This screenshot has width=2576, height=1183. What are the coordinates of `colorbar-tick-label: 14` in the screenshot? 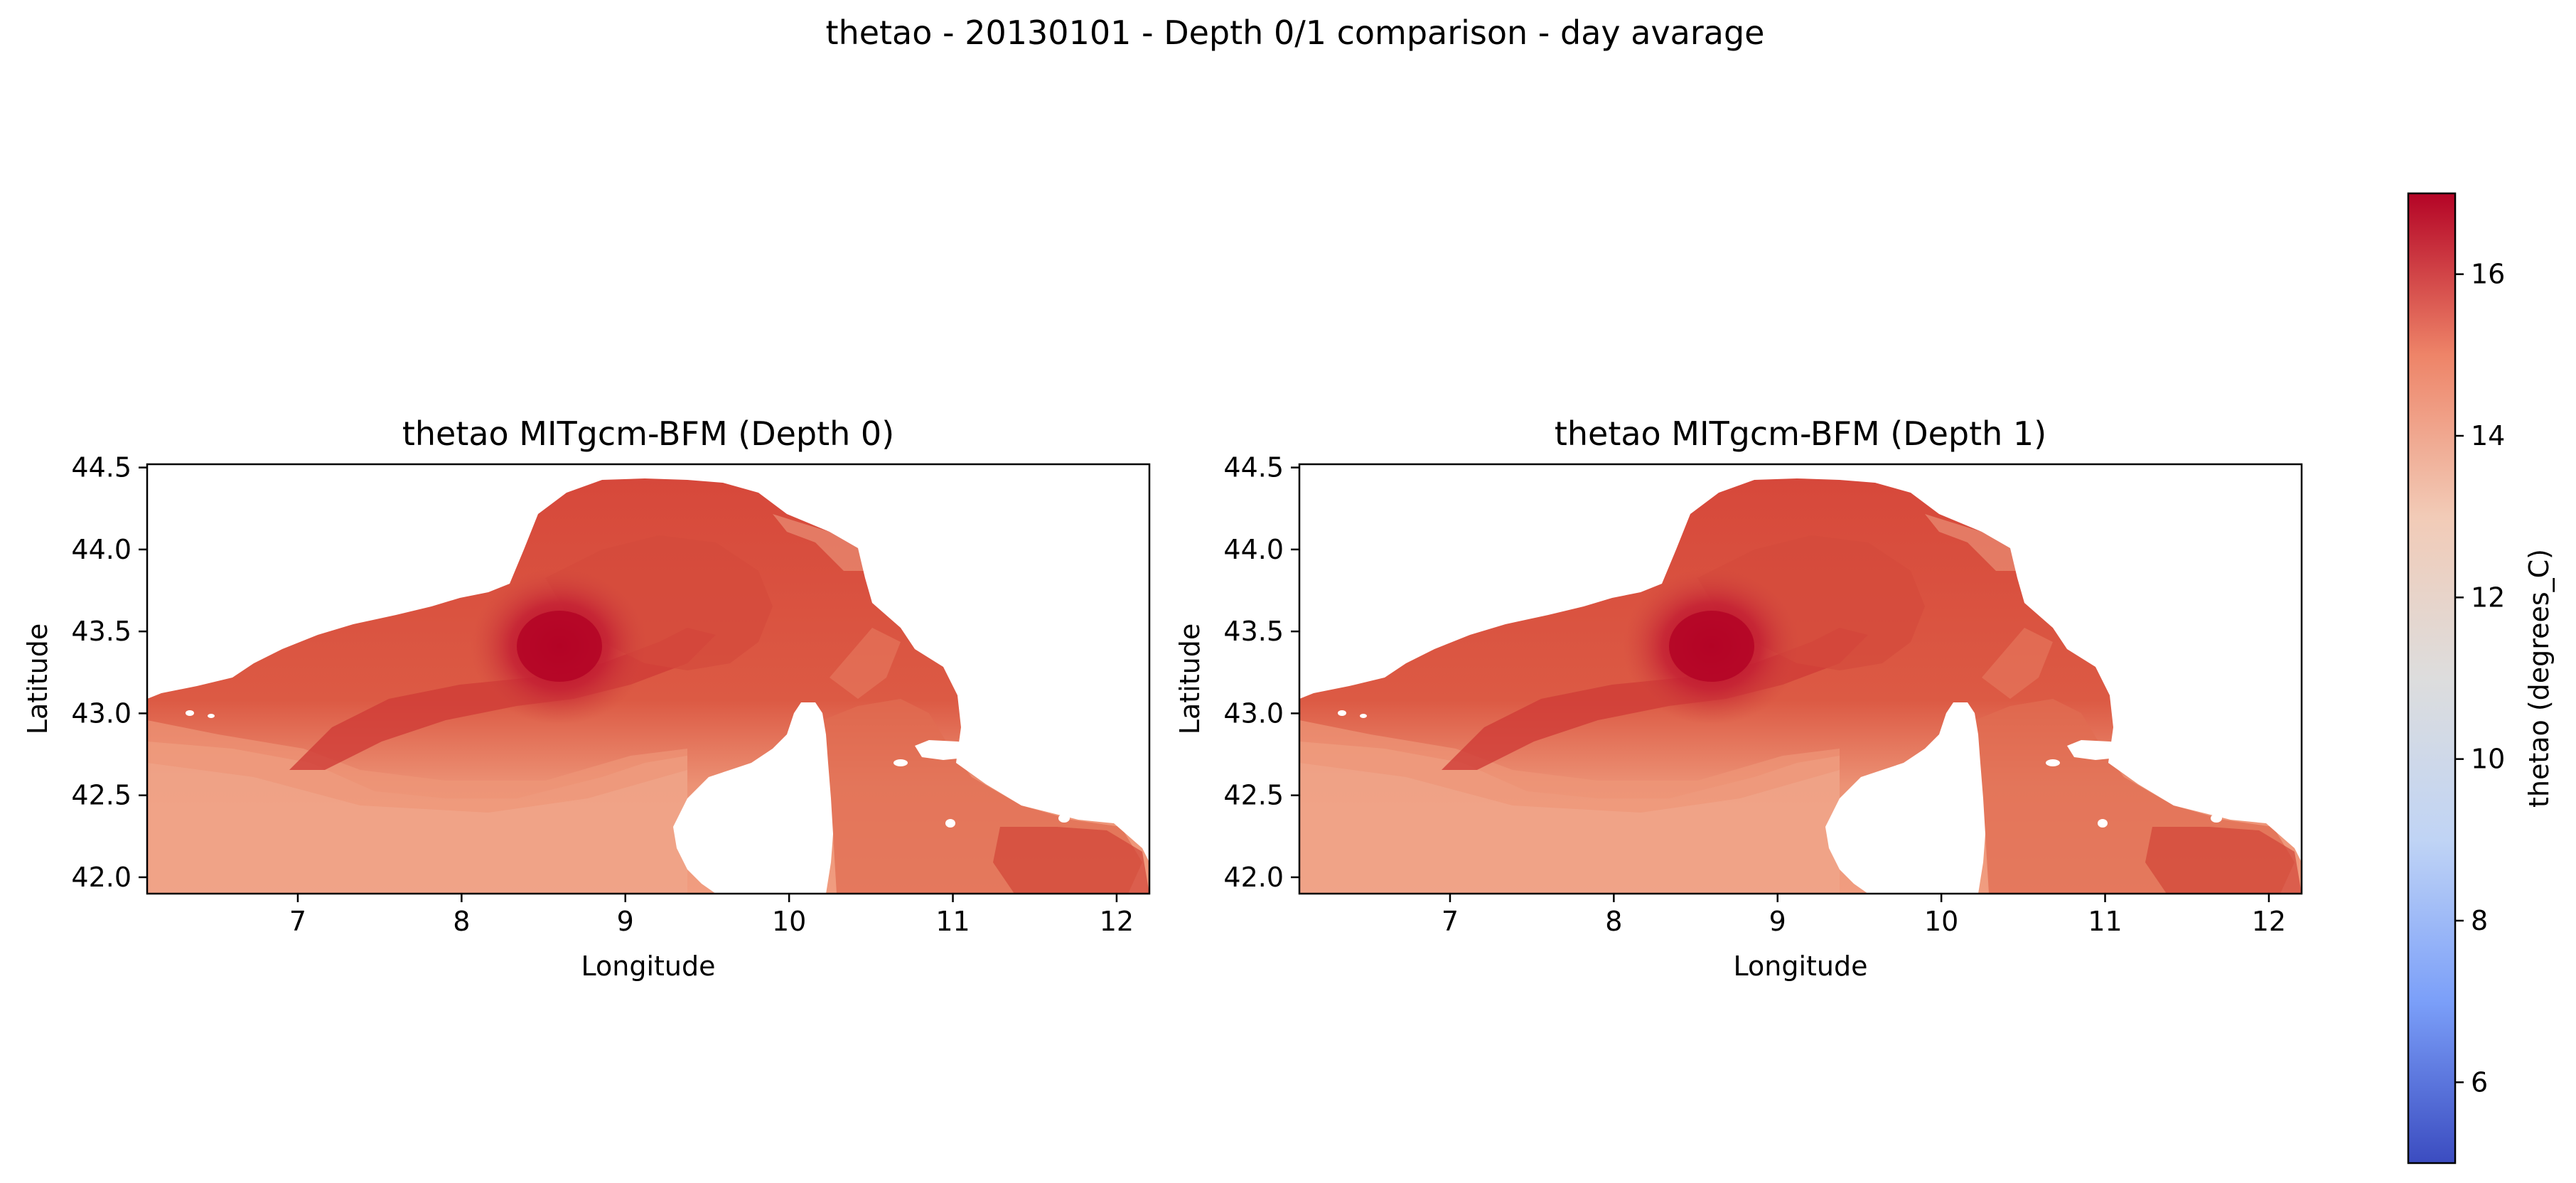 It's located at (2488, 436).